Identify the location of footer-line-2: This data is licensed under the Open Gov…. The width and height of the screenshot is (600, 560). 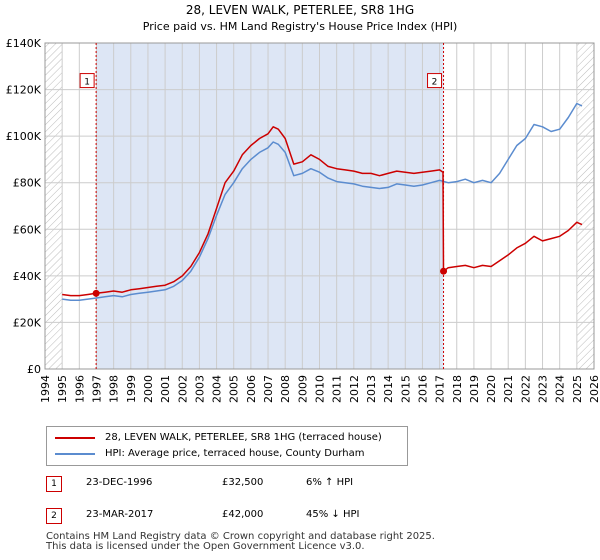
(205, 546).